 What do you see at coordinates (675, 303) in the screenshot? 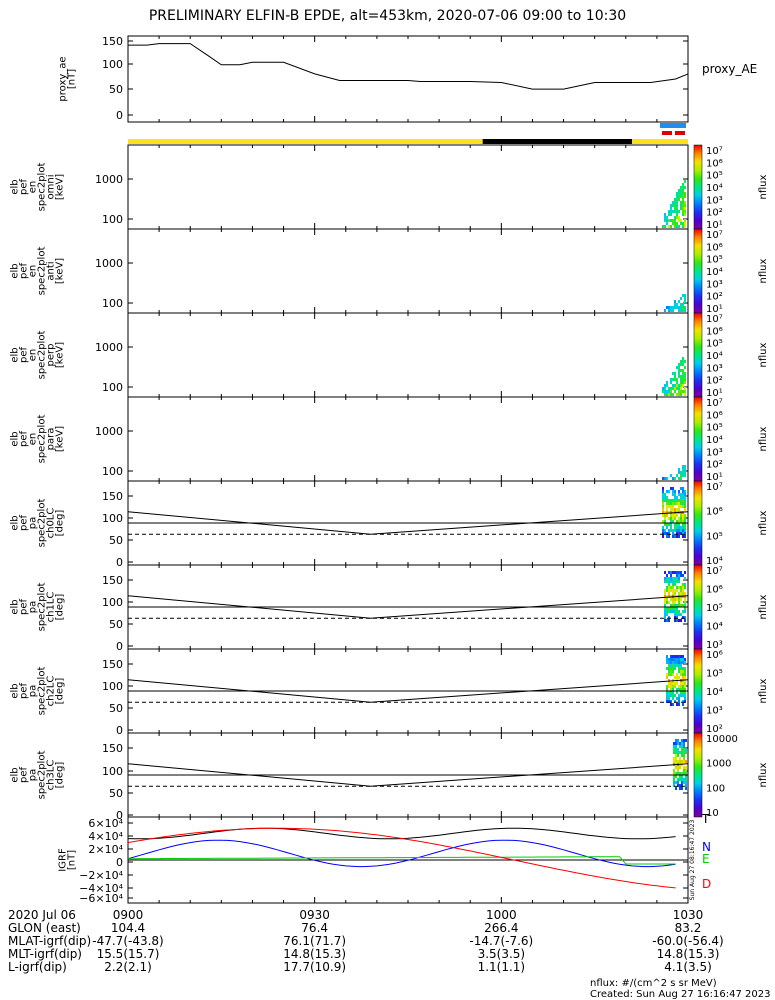
I see `spectrogram` at bounding box center [675, 303].